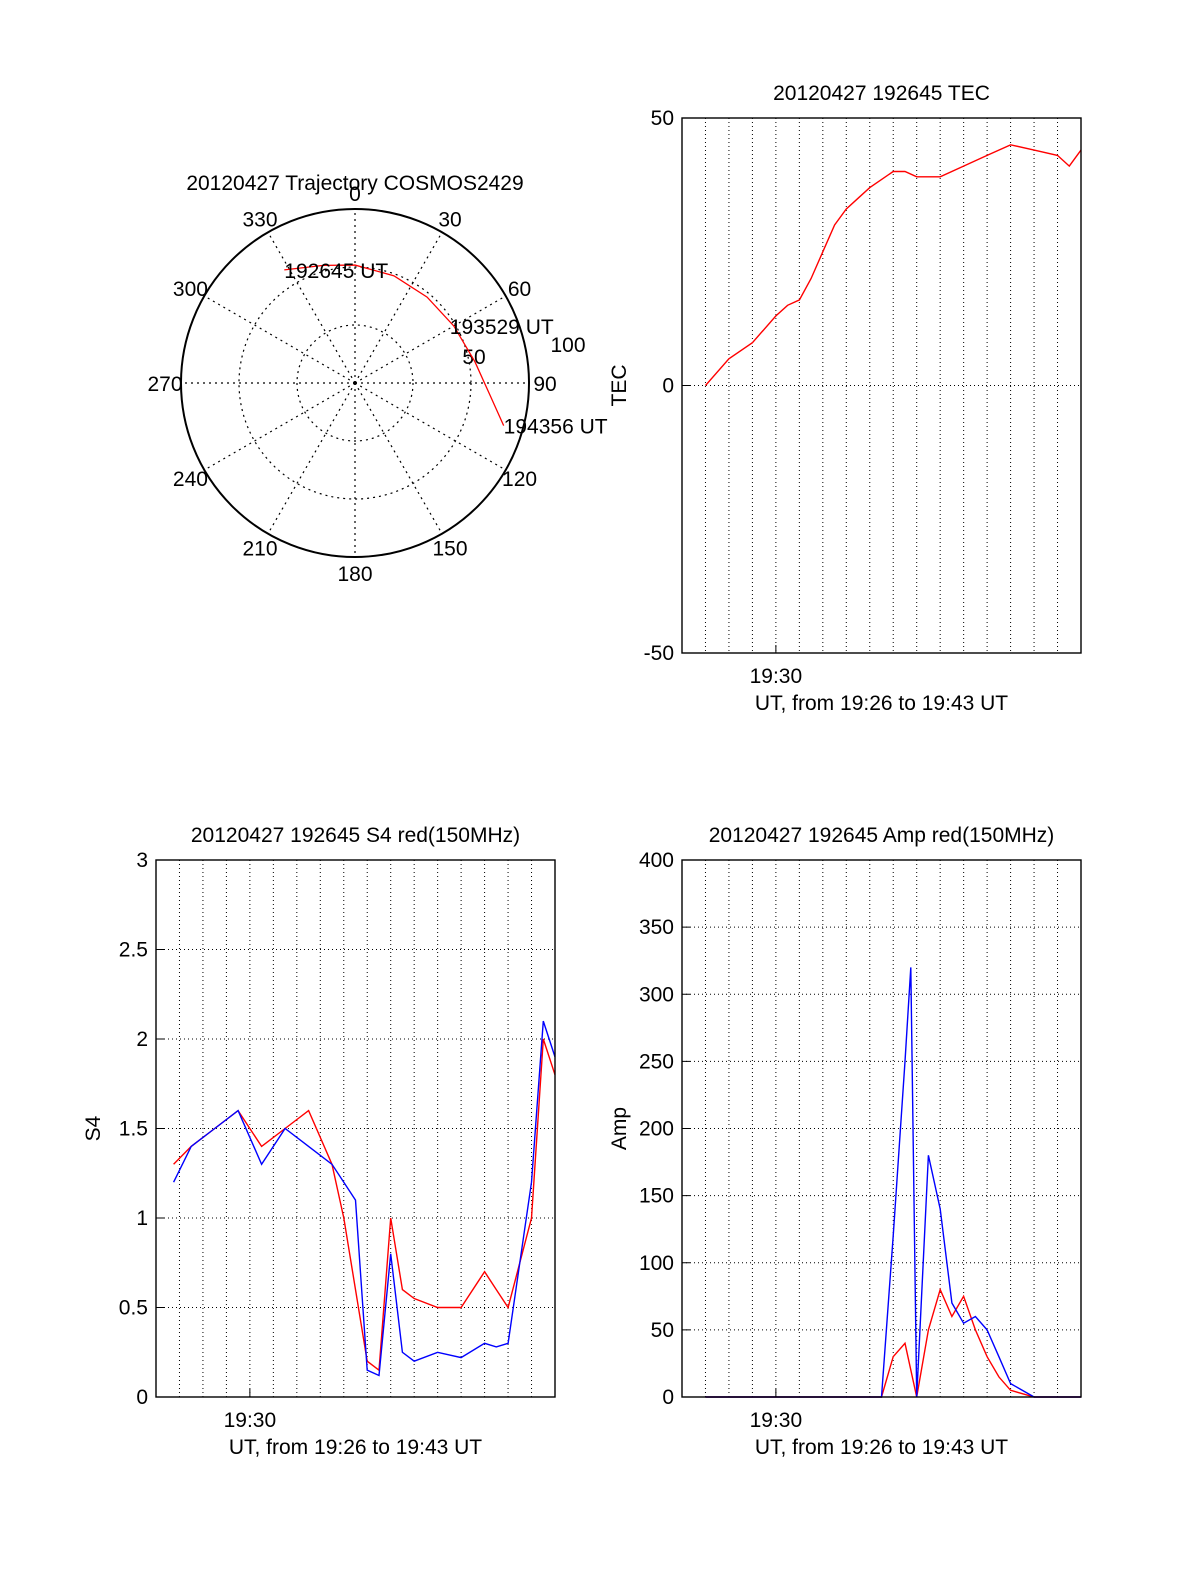 The image size is (1200, 1575). Describe the element at coordinates (259, 549) in the screenshot. I see `angle-label: 210` at that location.